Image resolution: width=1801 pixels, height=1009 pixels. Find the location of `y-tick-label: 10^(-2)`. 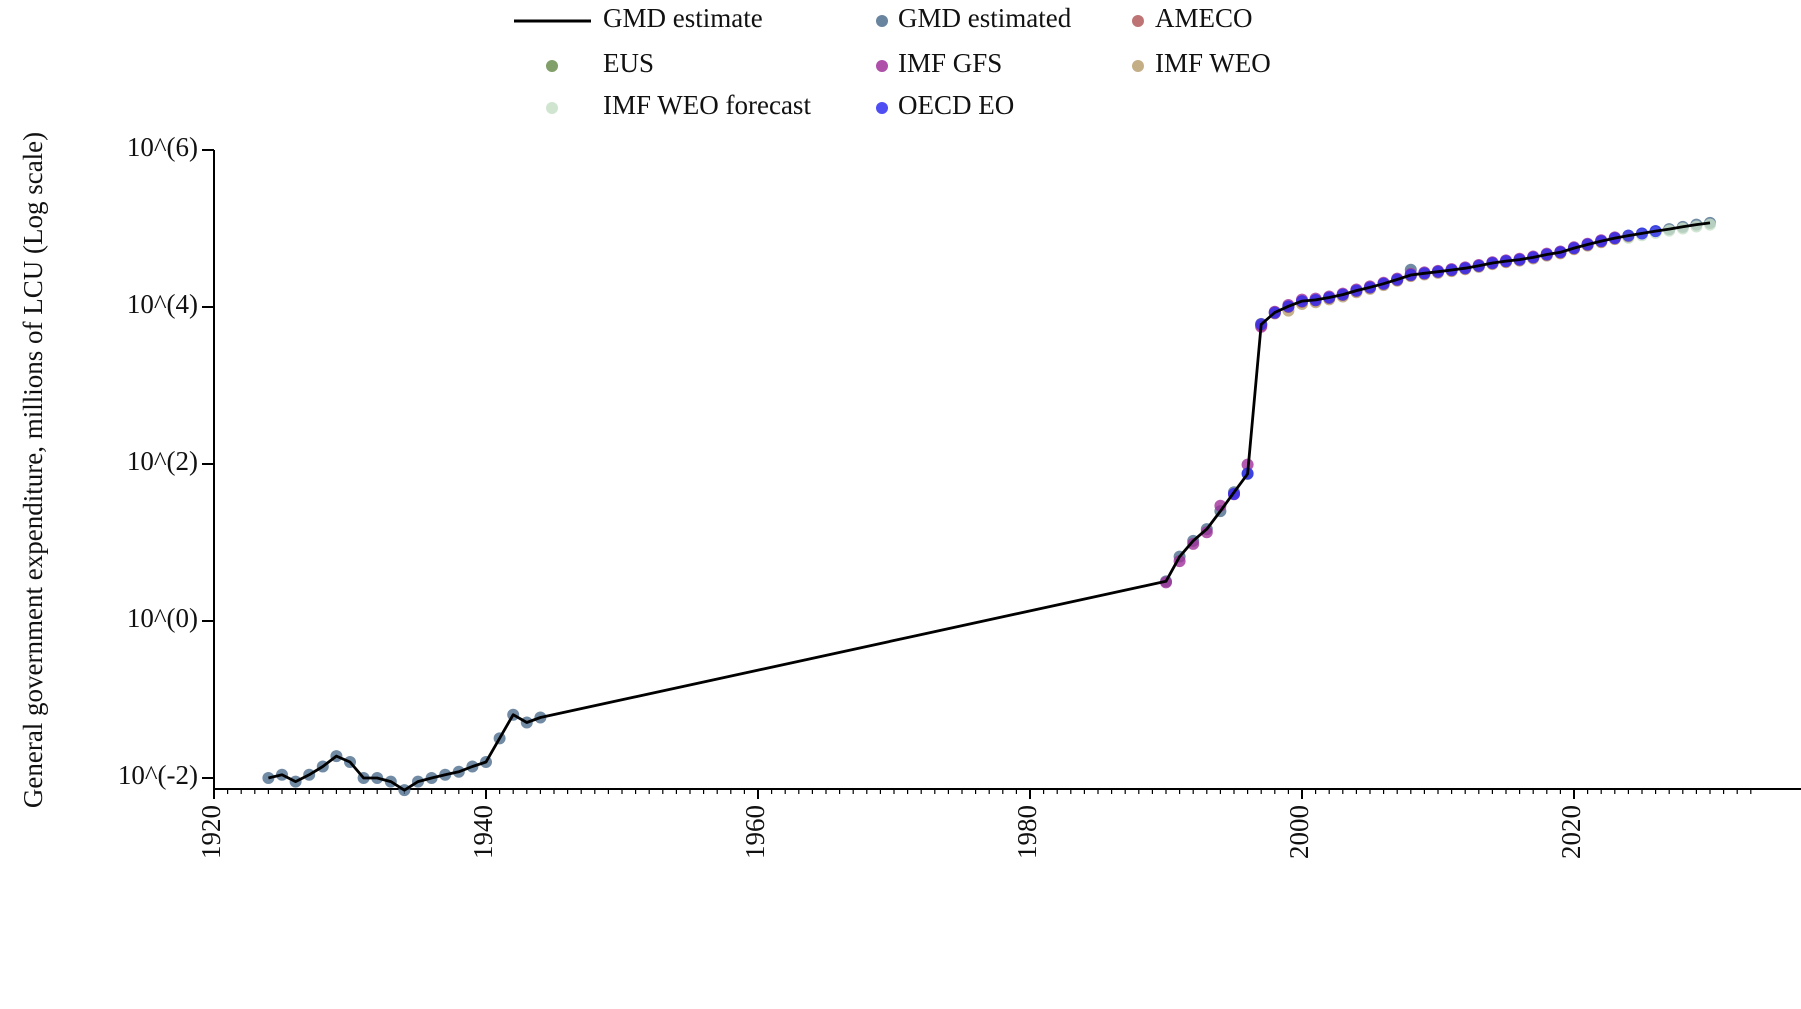

y-tick-label: 10^(-2) is located at coordinates (158, 775).